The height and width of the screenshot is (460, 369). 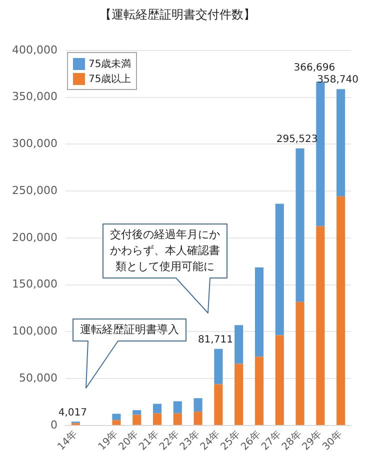 What do you see at coordinates (35, 143) in the screenshot?
I see `y-tick-label: 300,000` at bounding box center [35, 143].